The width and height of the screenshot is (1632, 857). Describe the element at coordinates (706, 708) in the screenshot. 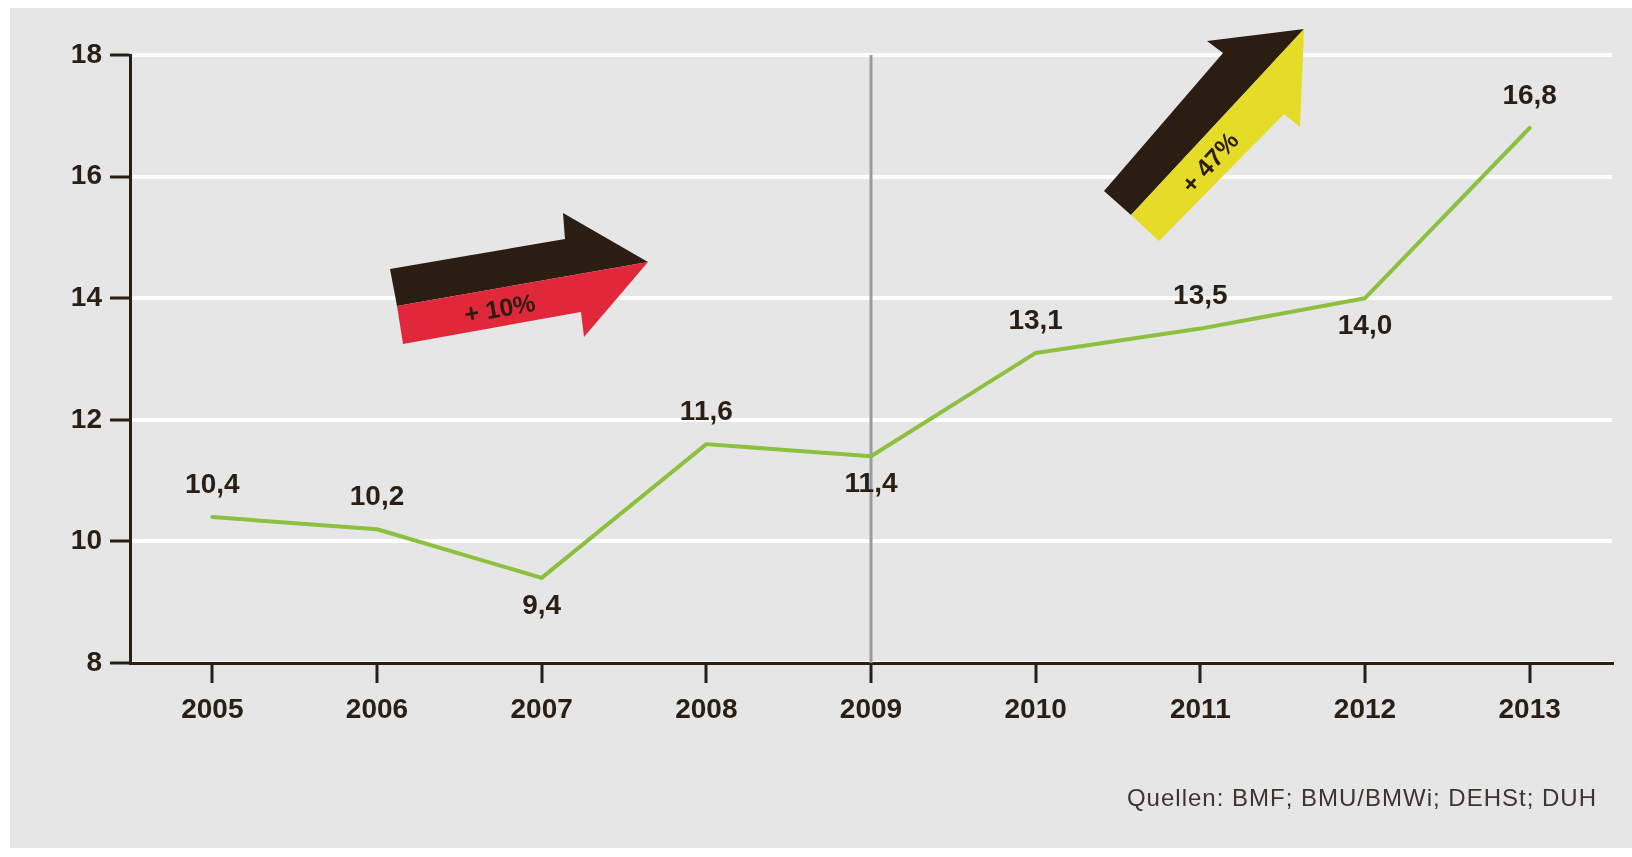

I see `x-tick-label: 2008` at that location.